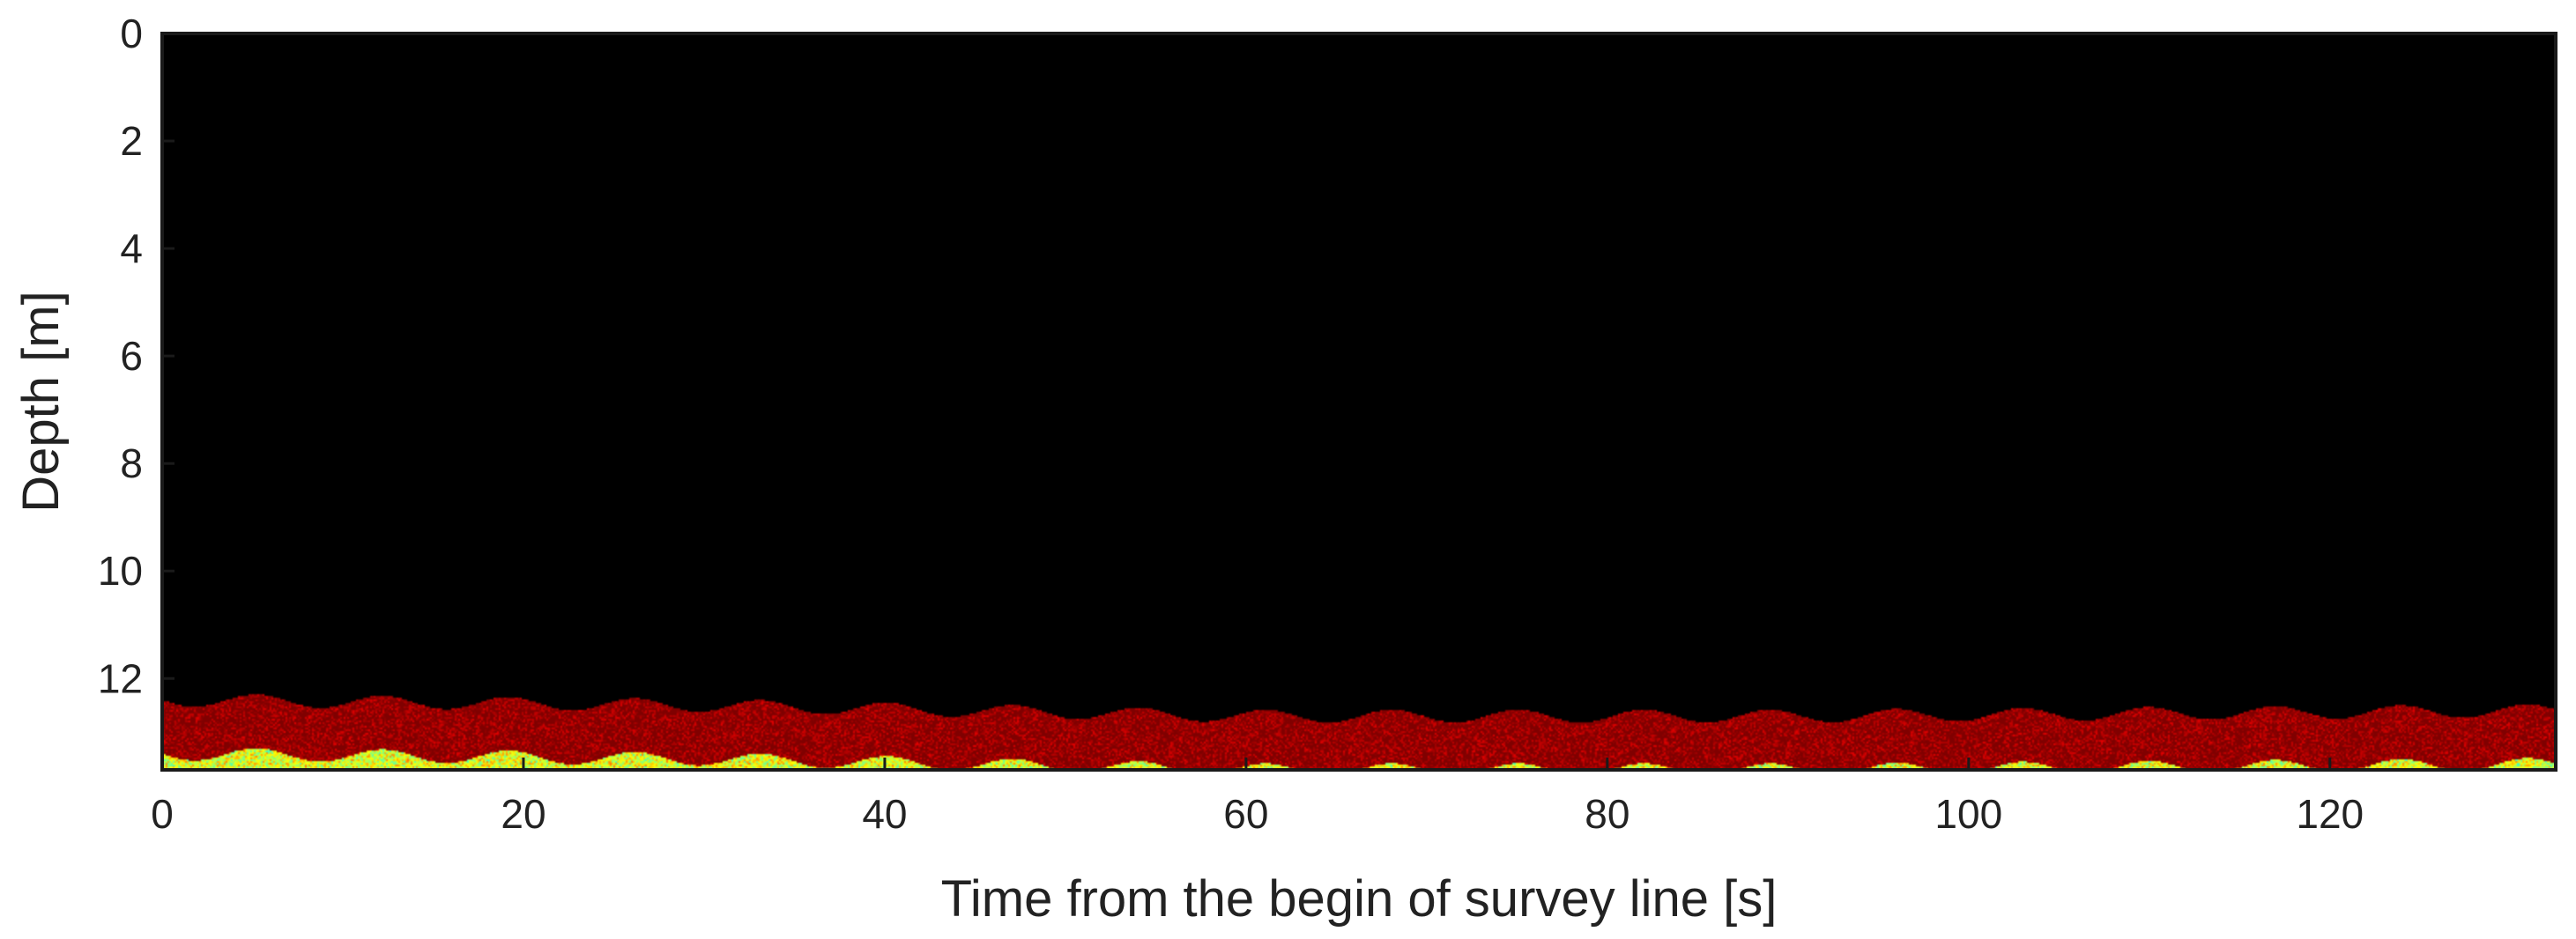 The image size is (2576, 939). What do you see at coordinates (120, 678) in the screenshot?
I see `y-tick-label: 12` at bounding box center [120, 678].